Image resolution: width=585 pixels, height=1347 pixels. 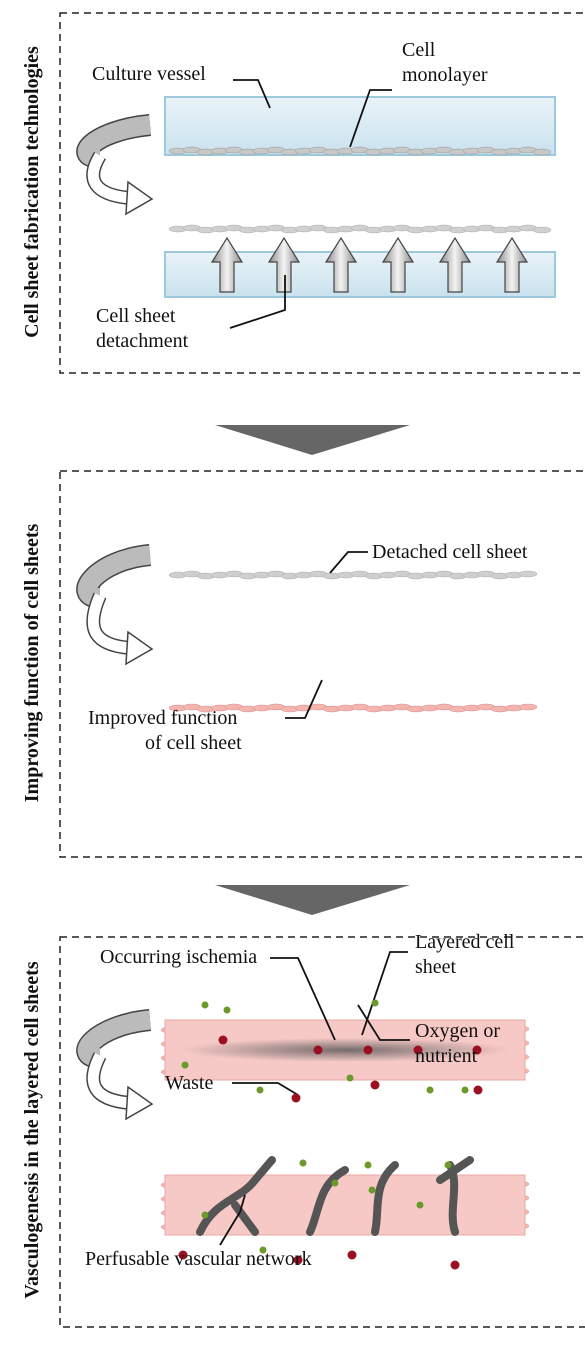 I want to click on label: detachment, so click(x=142, y=341).